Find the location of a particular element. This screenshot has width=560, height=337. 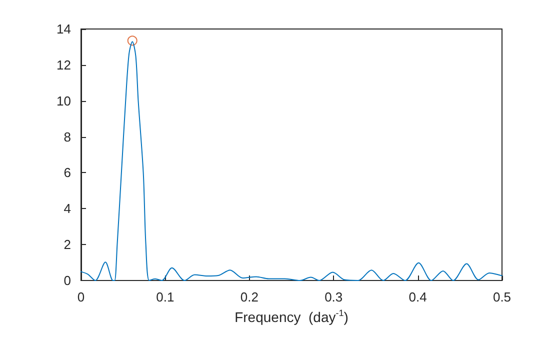

y-tick-label: 6 is located at coordinates (67, 172).